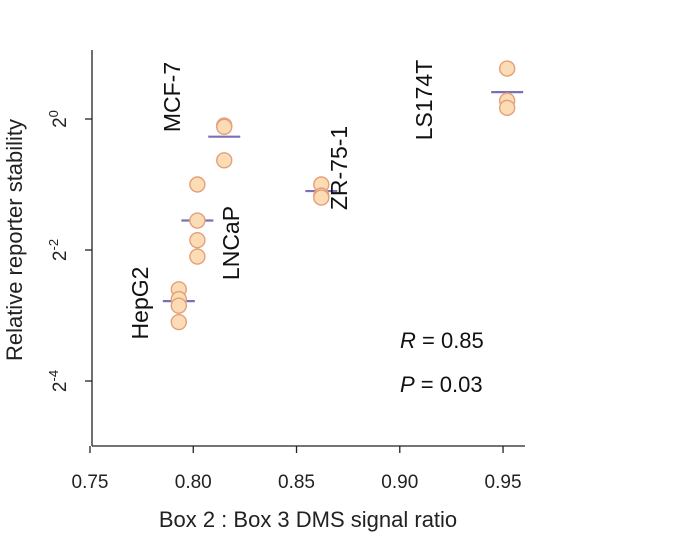  What do you see at coordinates (450, 340) in the screenshot?
I see `r-value: = 0.85` at bounding box center [450, 340].